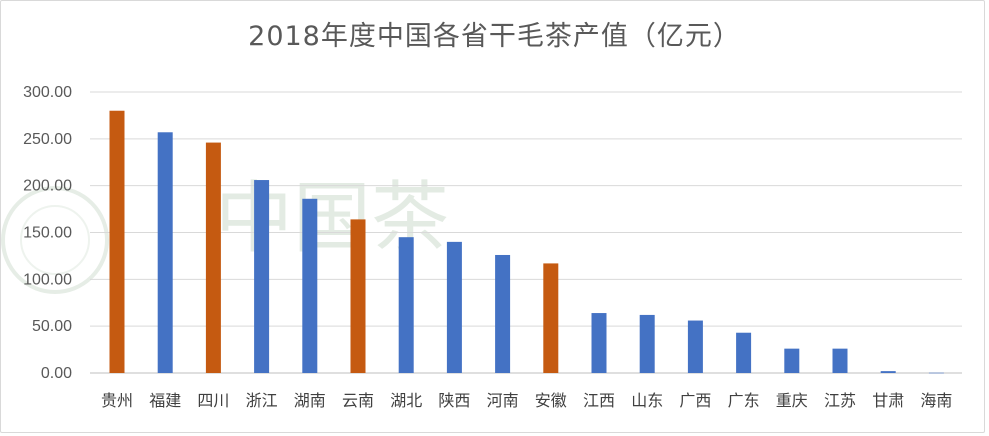 Image resolution: width=989 pixels, height=436 pixels. What do you see at coordinates (936, 400) in the screenshot?
I see `x-tick-label: 海南` at bounding box center [936, 400].